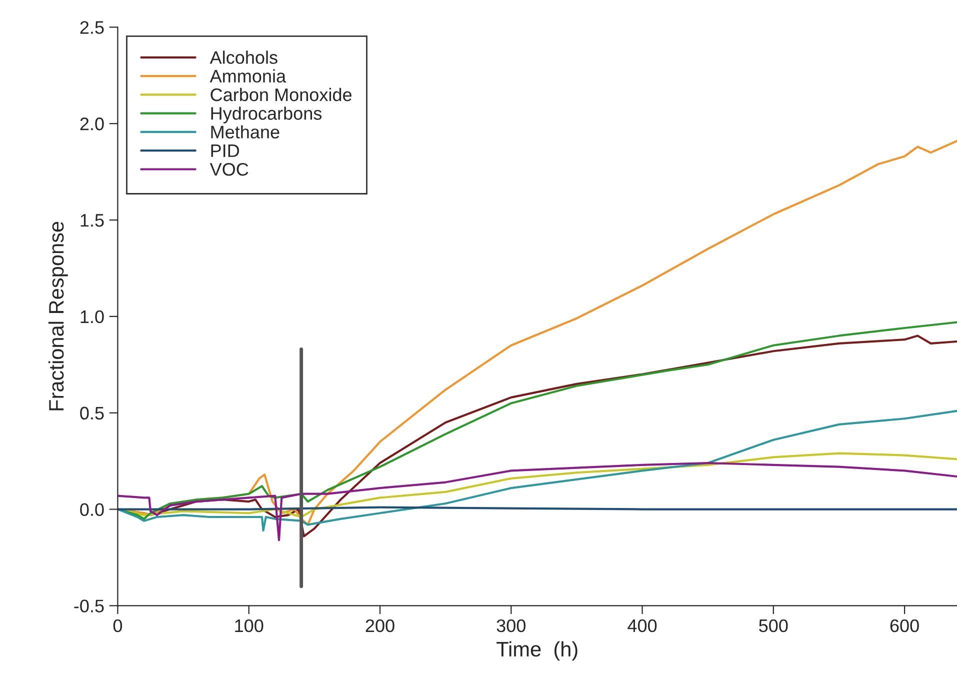 Image resolution: width=957 pixels, height=697 pixels. I want to click on x-tick-label: 300, so click(511, 625).